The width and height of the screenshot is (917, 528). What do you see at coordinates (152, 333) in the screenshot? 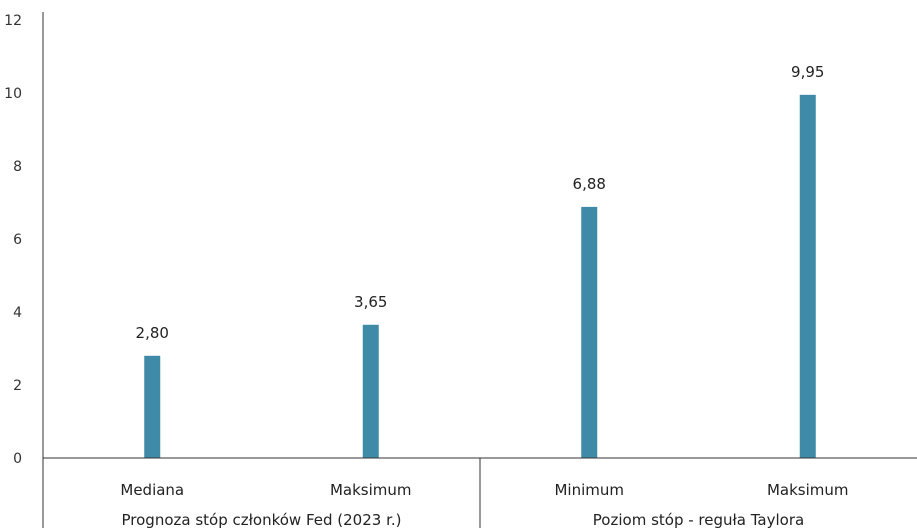
I see `data-label: 2,80` at bounding box center [152, 333].